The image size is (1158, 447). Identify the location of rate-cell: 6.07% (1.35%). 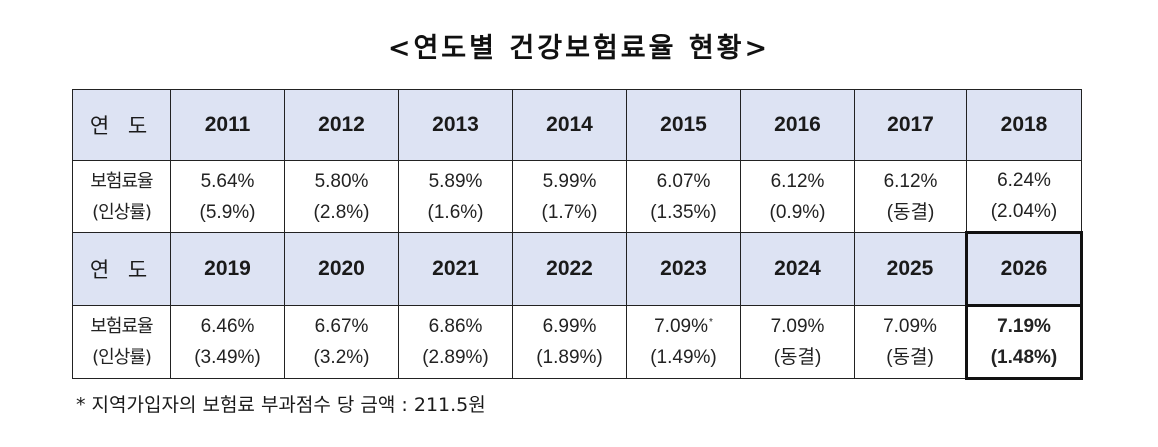
(683, 196).